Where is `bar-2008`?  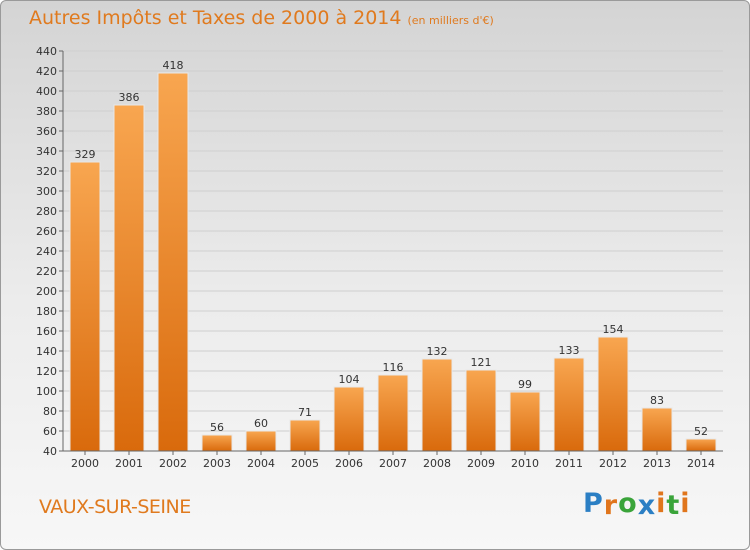
bar-2008 is located at coordinates (437, 405).